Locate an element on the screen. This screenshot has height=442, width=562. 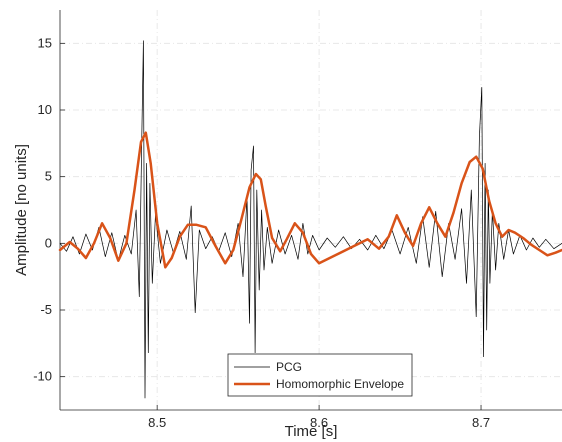
legend-label-envelope: Homomorphic Envelope is located at coordinates (340, 384).